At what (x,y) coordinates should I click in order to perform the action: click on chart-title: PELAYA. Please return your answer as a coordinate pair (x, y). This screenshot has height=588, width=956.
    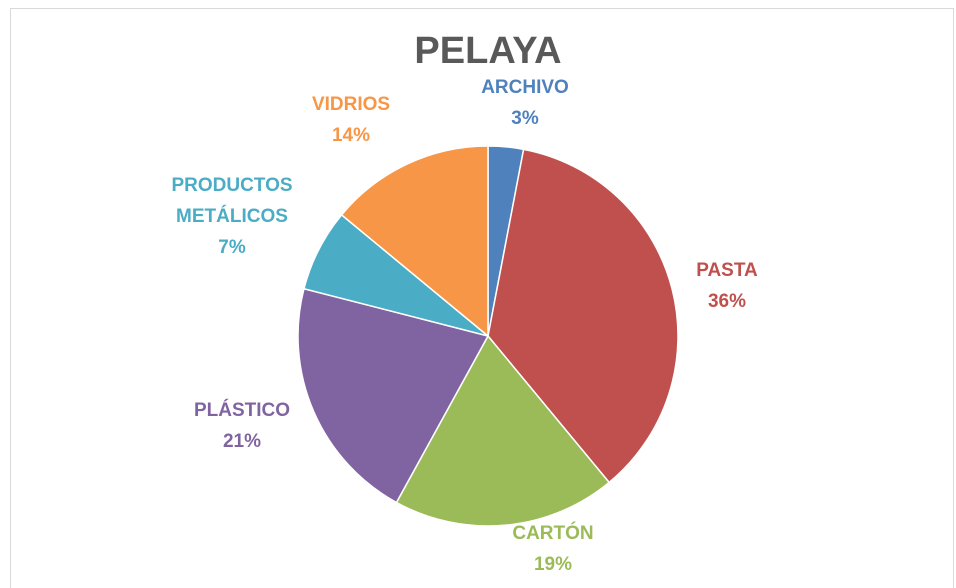
    Looking at the image, I should click on (488, 51).